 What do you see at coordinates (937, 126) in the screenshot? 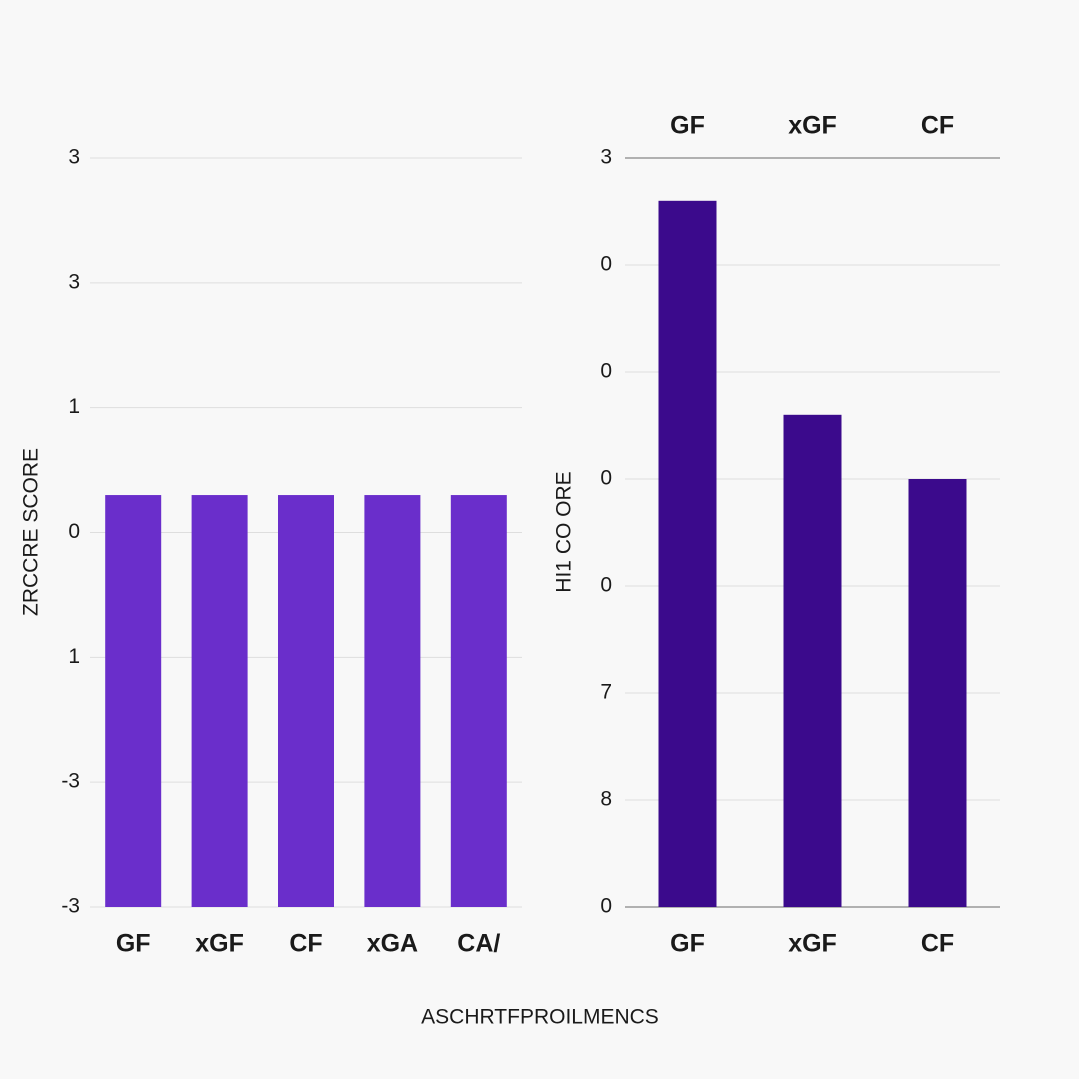
I see `x-tick-label-top: CF` at bounding box center [937, 126].